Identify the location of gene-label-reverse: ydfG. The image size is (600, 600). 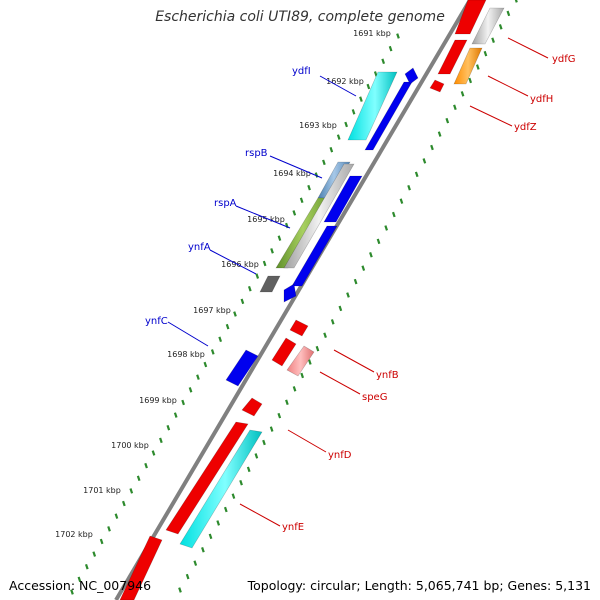
(564, 59).